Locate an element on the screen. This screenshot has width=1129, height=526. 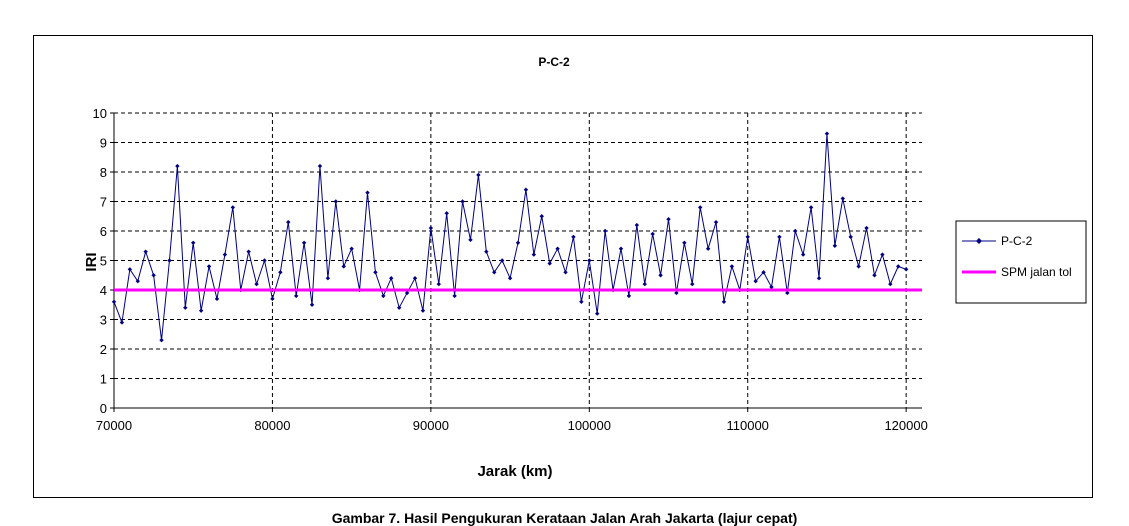
y-tick-label-8: 8 is located at coordinates (103, 172).